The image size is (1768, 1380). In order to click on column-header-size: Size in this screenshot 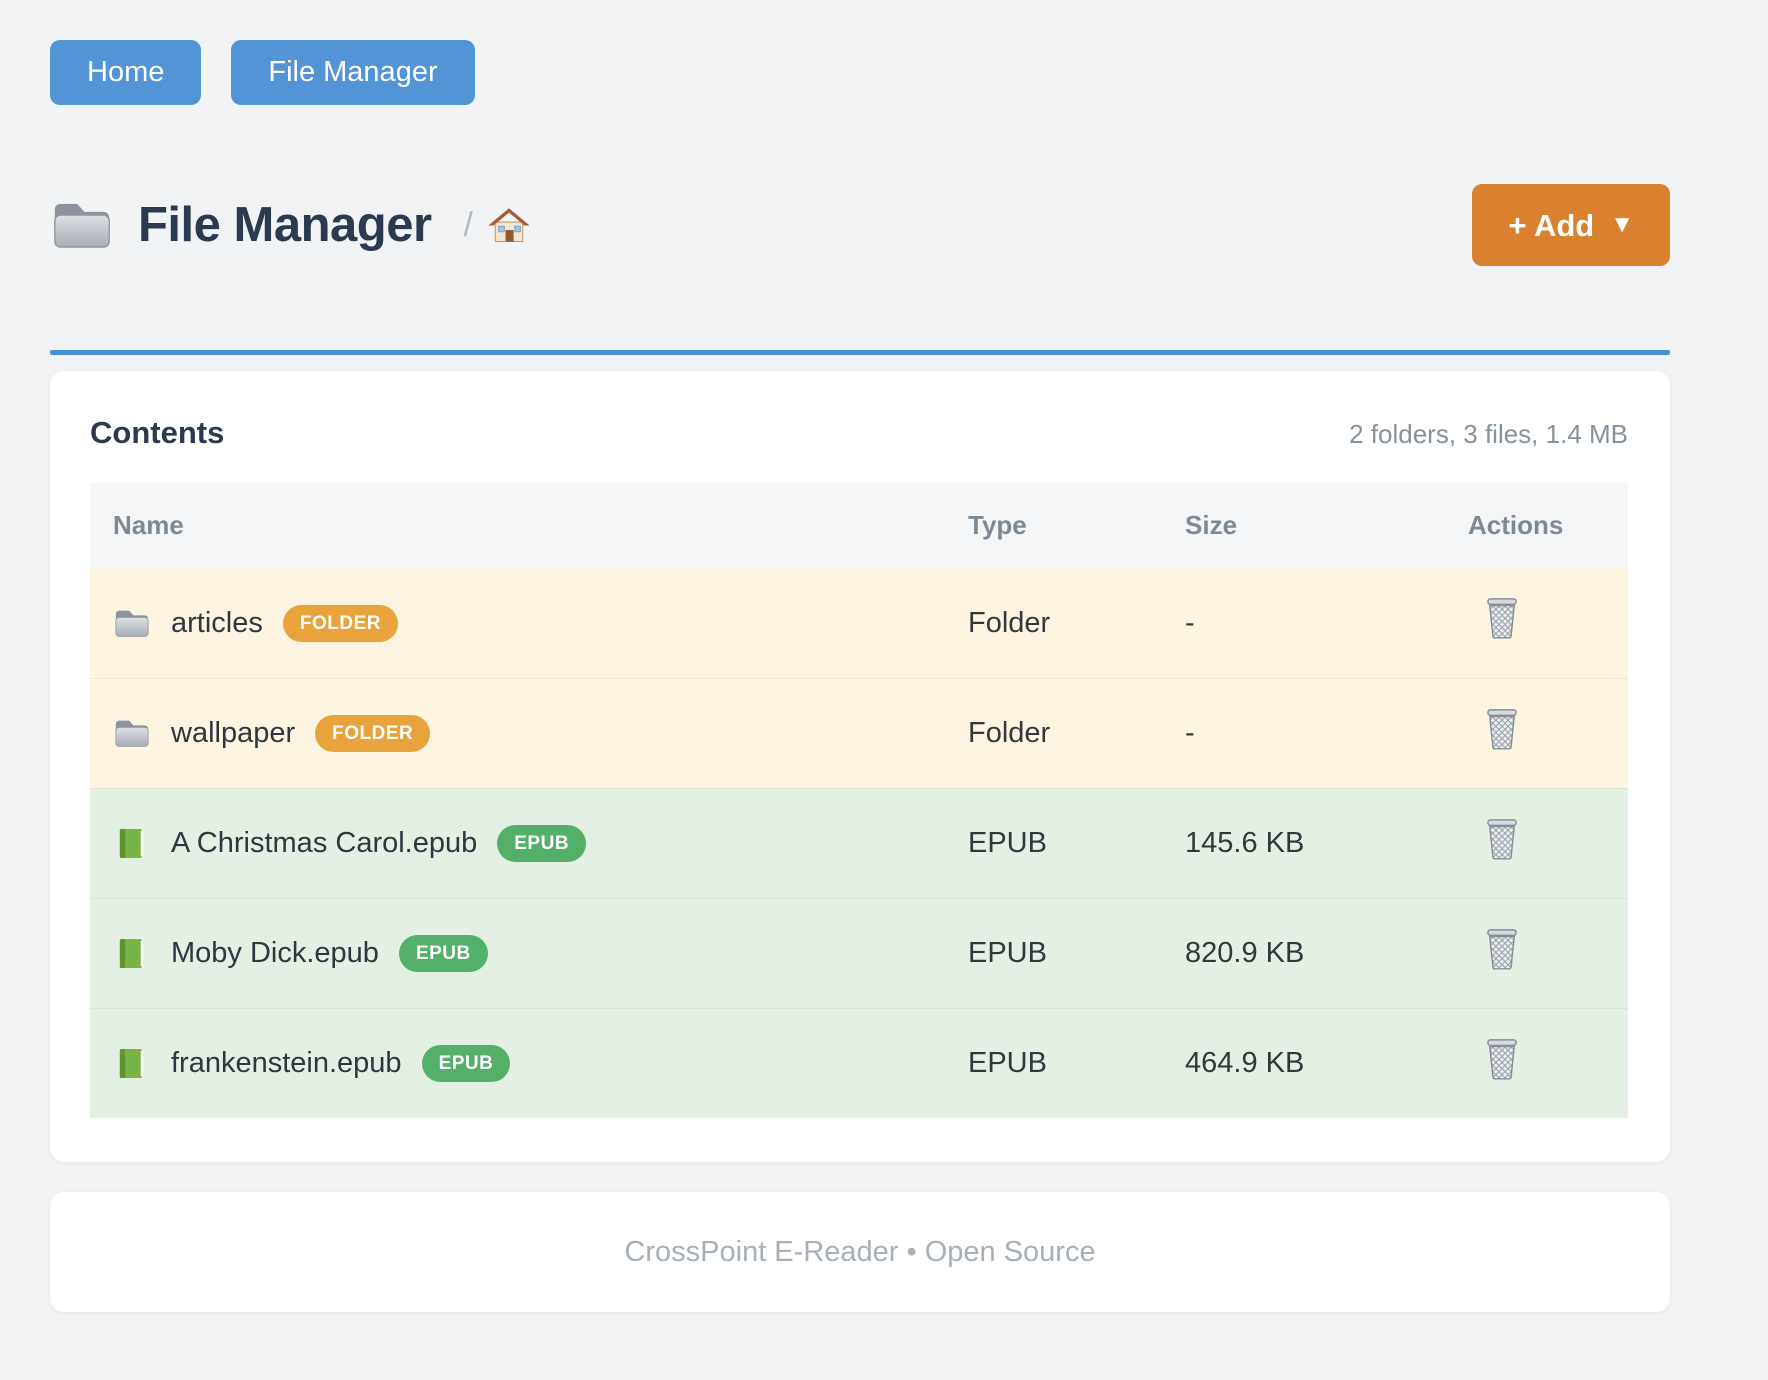, I will do `click(1211, 525)`.